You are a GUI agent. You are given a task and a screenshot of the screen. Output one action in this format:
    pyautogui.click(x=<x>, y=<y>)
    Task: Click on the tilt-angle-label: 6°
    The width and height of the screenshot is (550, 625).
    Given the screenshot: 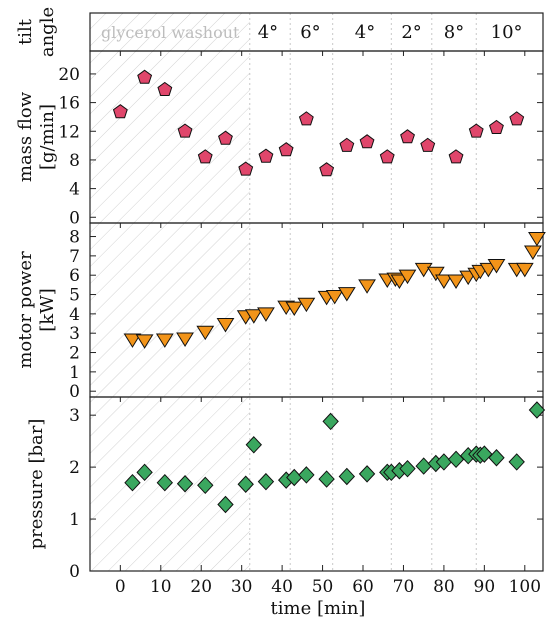 What is the action you would take?
    pyautogui.click(x=310, y=32)
    